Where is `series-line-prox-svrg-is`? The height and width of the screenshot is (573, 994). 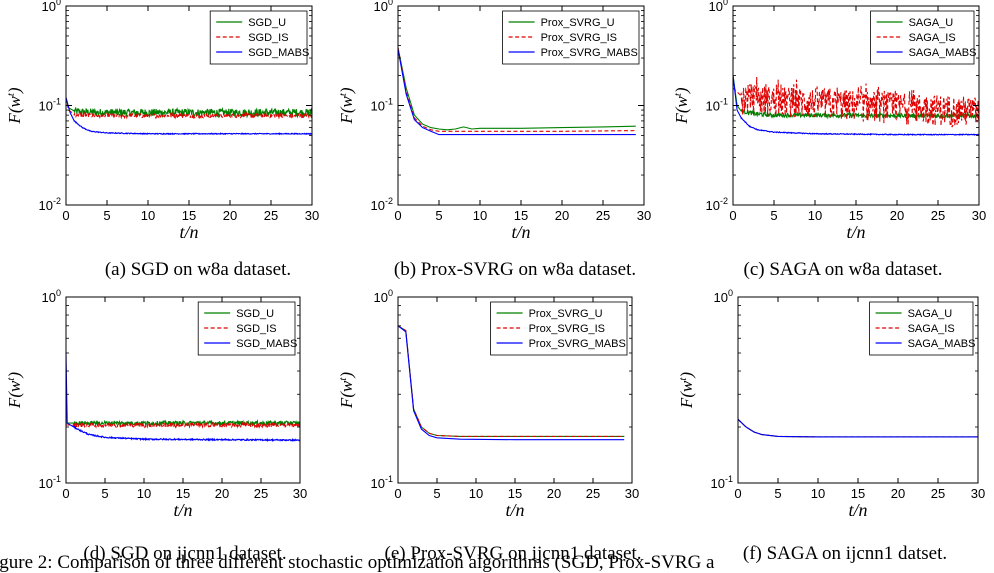
series-line-prox-svrg-is is located at coordinates (517, 89).